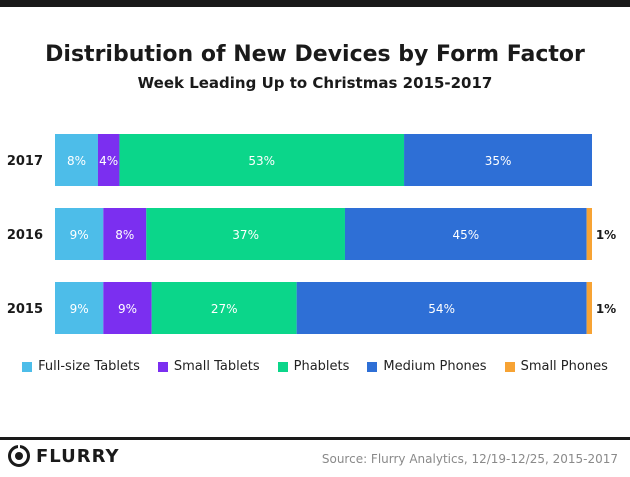  I want to click on chart-subtitle: Week Leading Up to Christmas 2015-2017, so click(315, 83).